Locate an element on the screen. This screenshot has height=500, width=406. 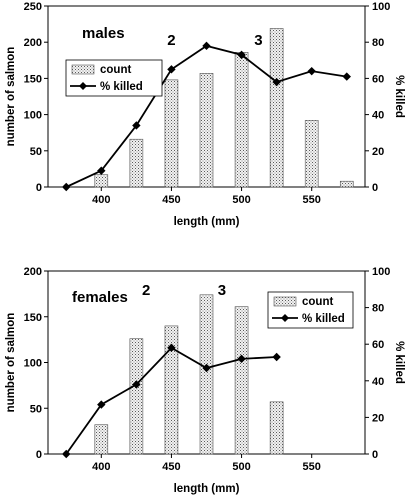
y-tick-label: 250 is located at coordinates (33, 7).